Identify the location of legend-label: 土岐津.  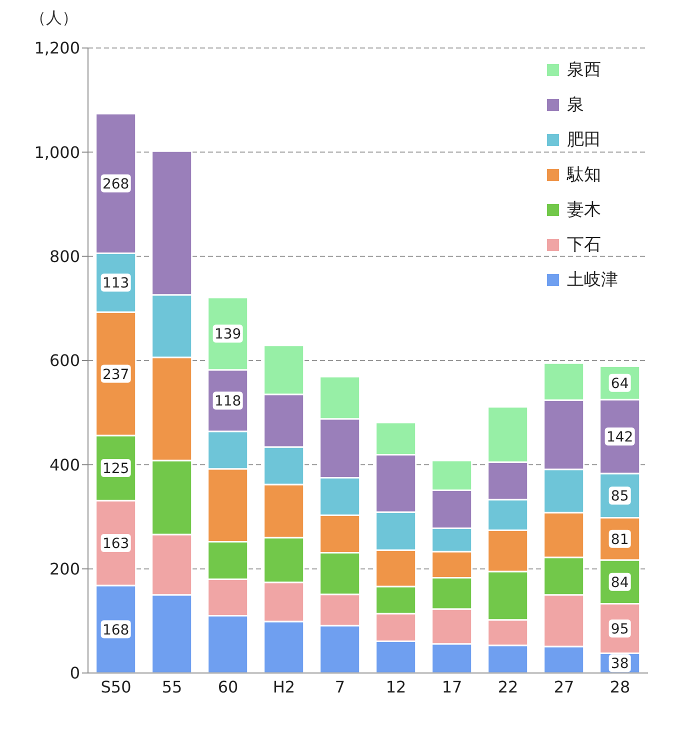
(592, 280).